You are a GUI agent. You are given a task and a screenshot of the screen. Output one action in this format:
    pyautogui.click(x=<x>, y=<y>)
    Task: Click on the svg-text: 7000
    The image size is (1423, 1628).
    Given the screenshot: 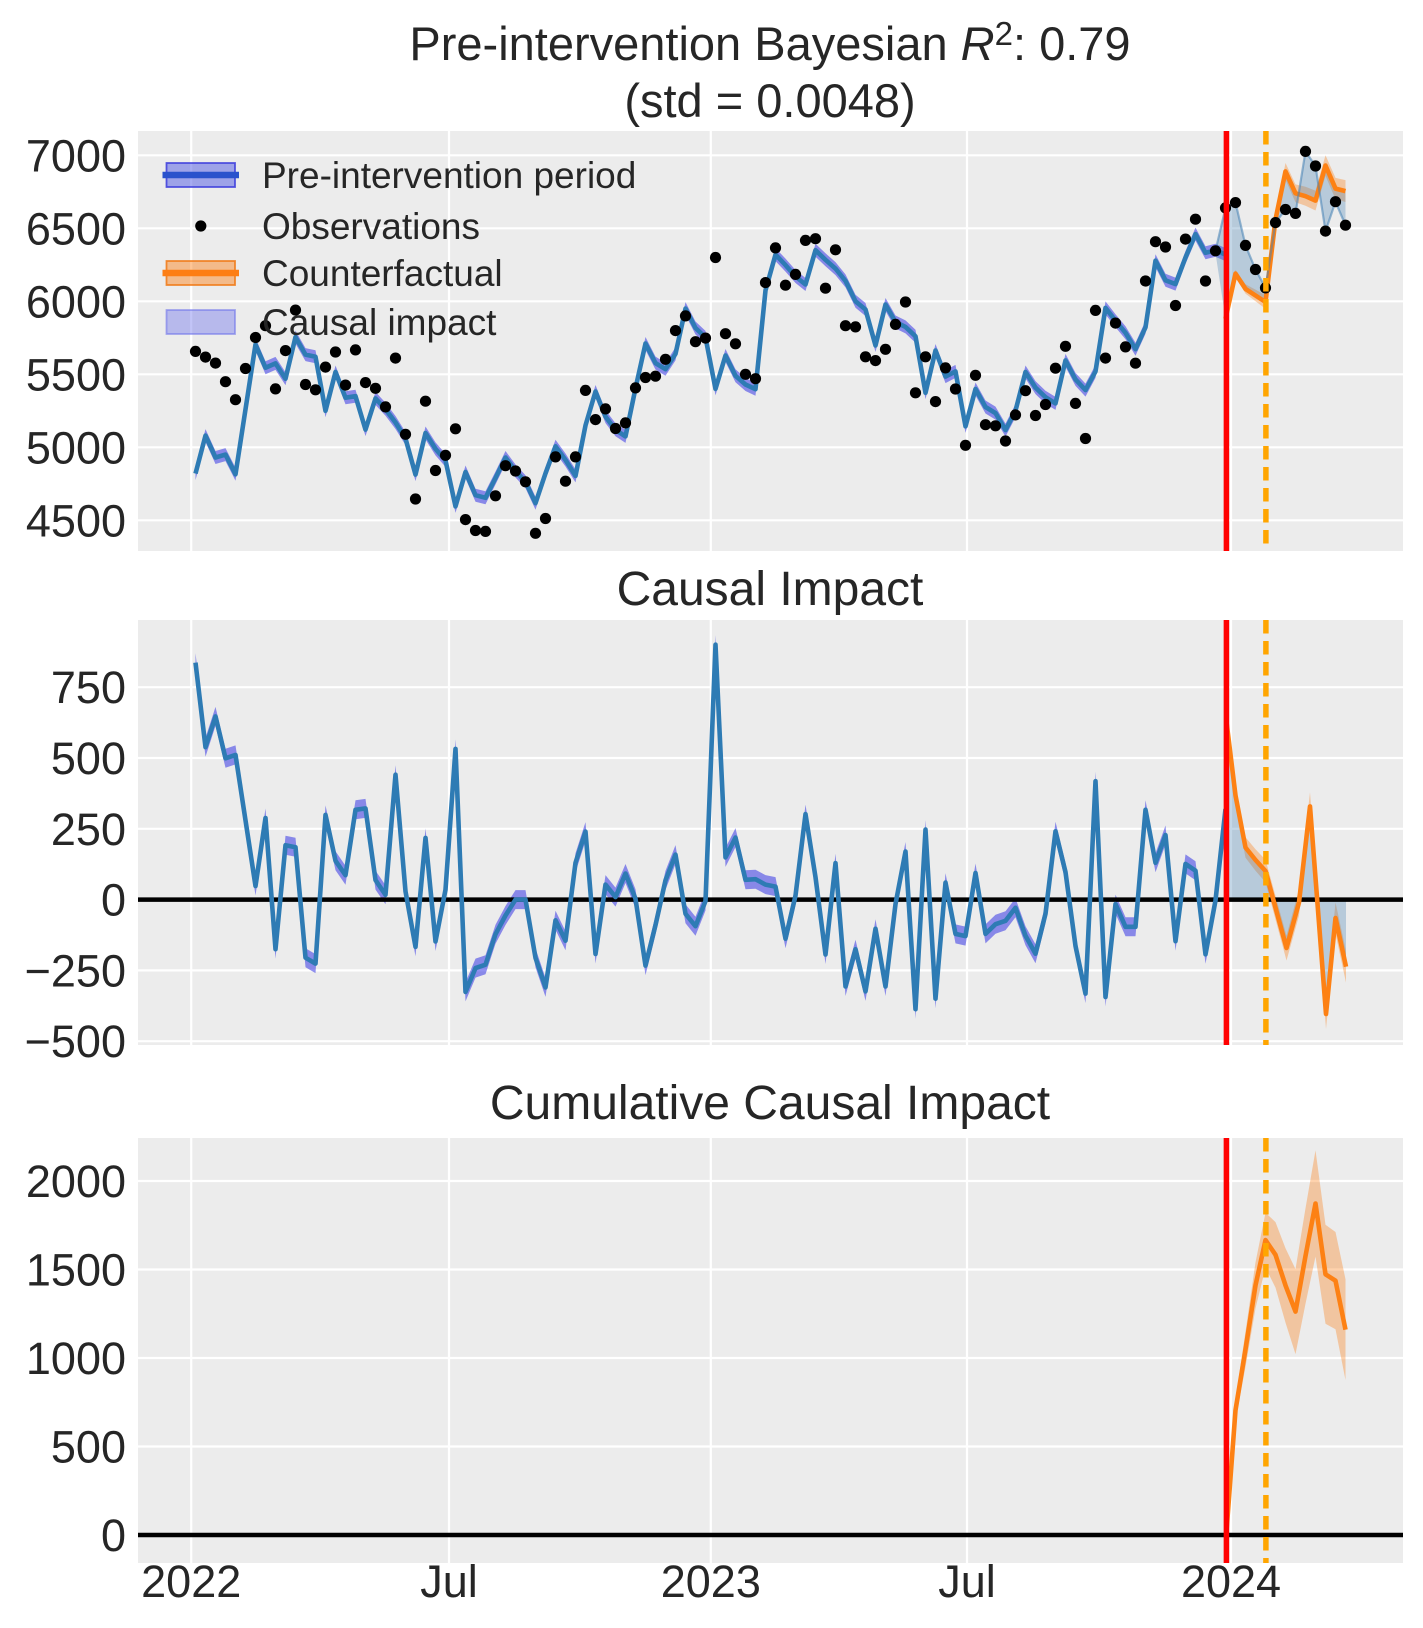 What is the action you would take?
    pyautogui.click(x=76, y=155)
    